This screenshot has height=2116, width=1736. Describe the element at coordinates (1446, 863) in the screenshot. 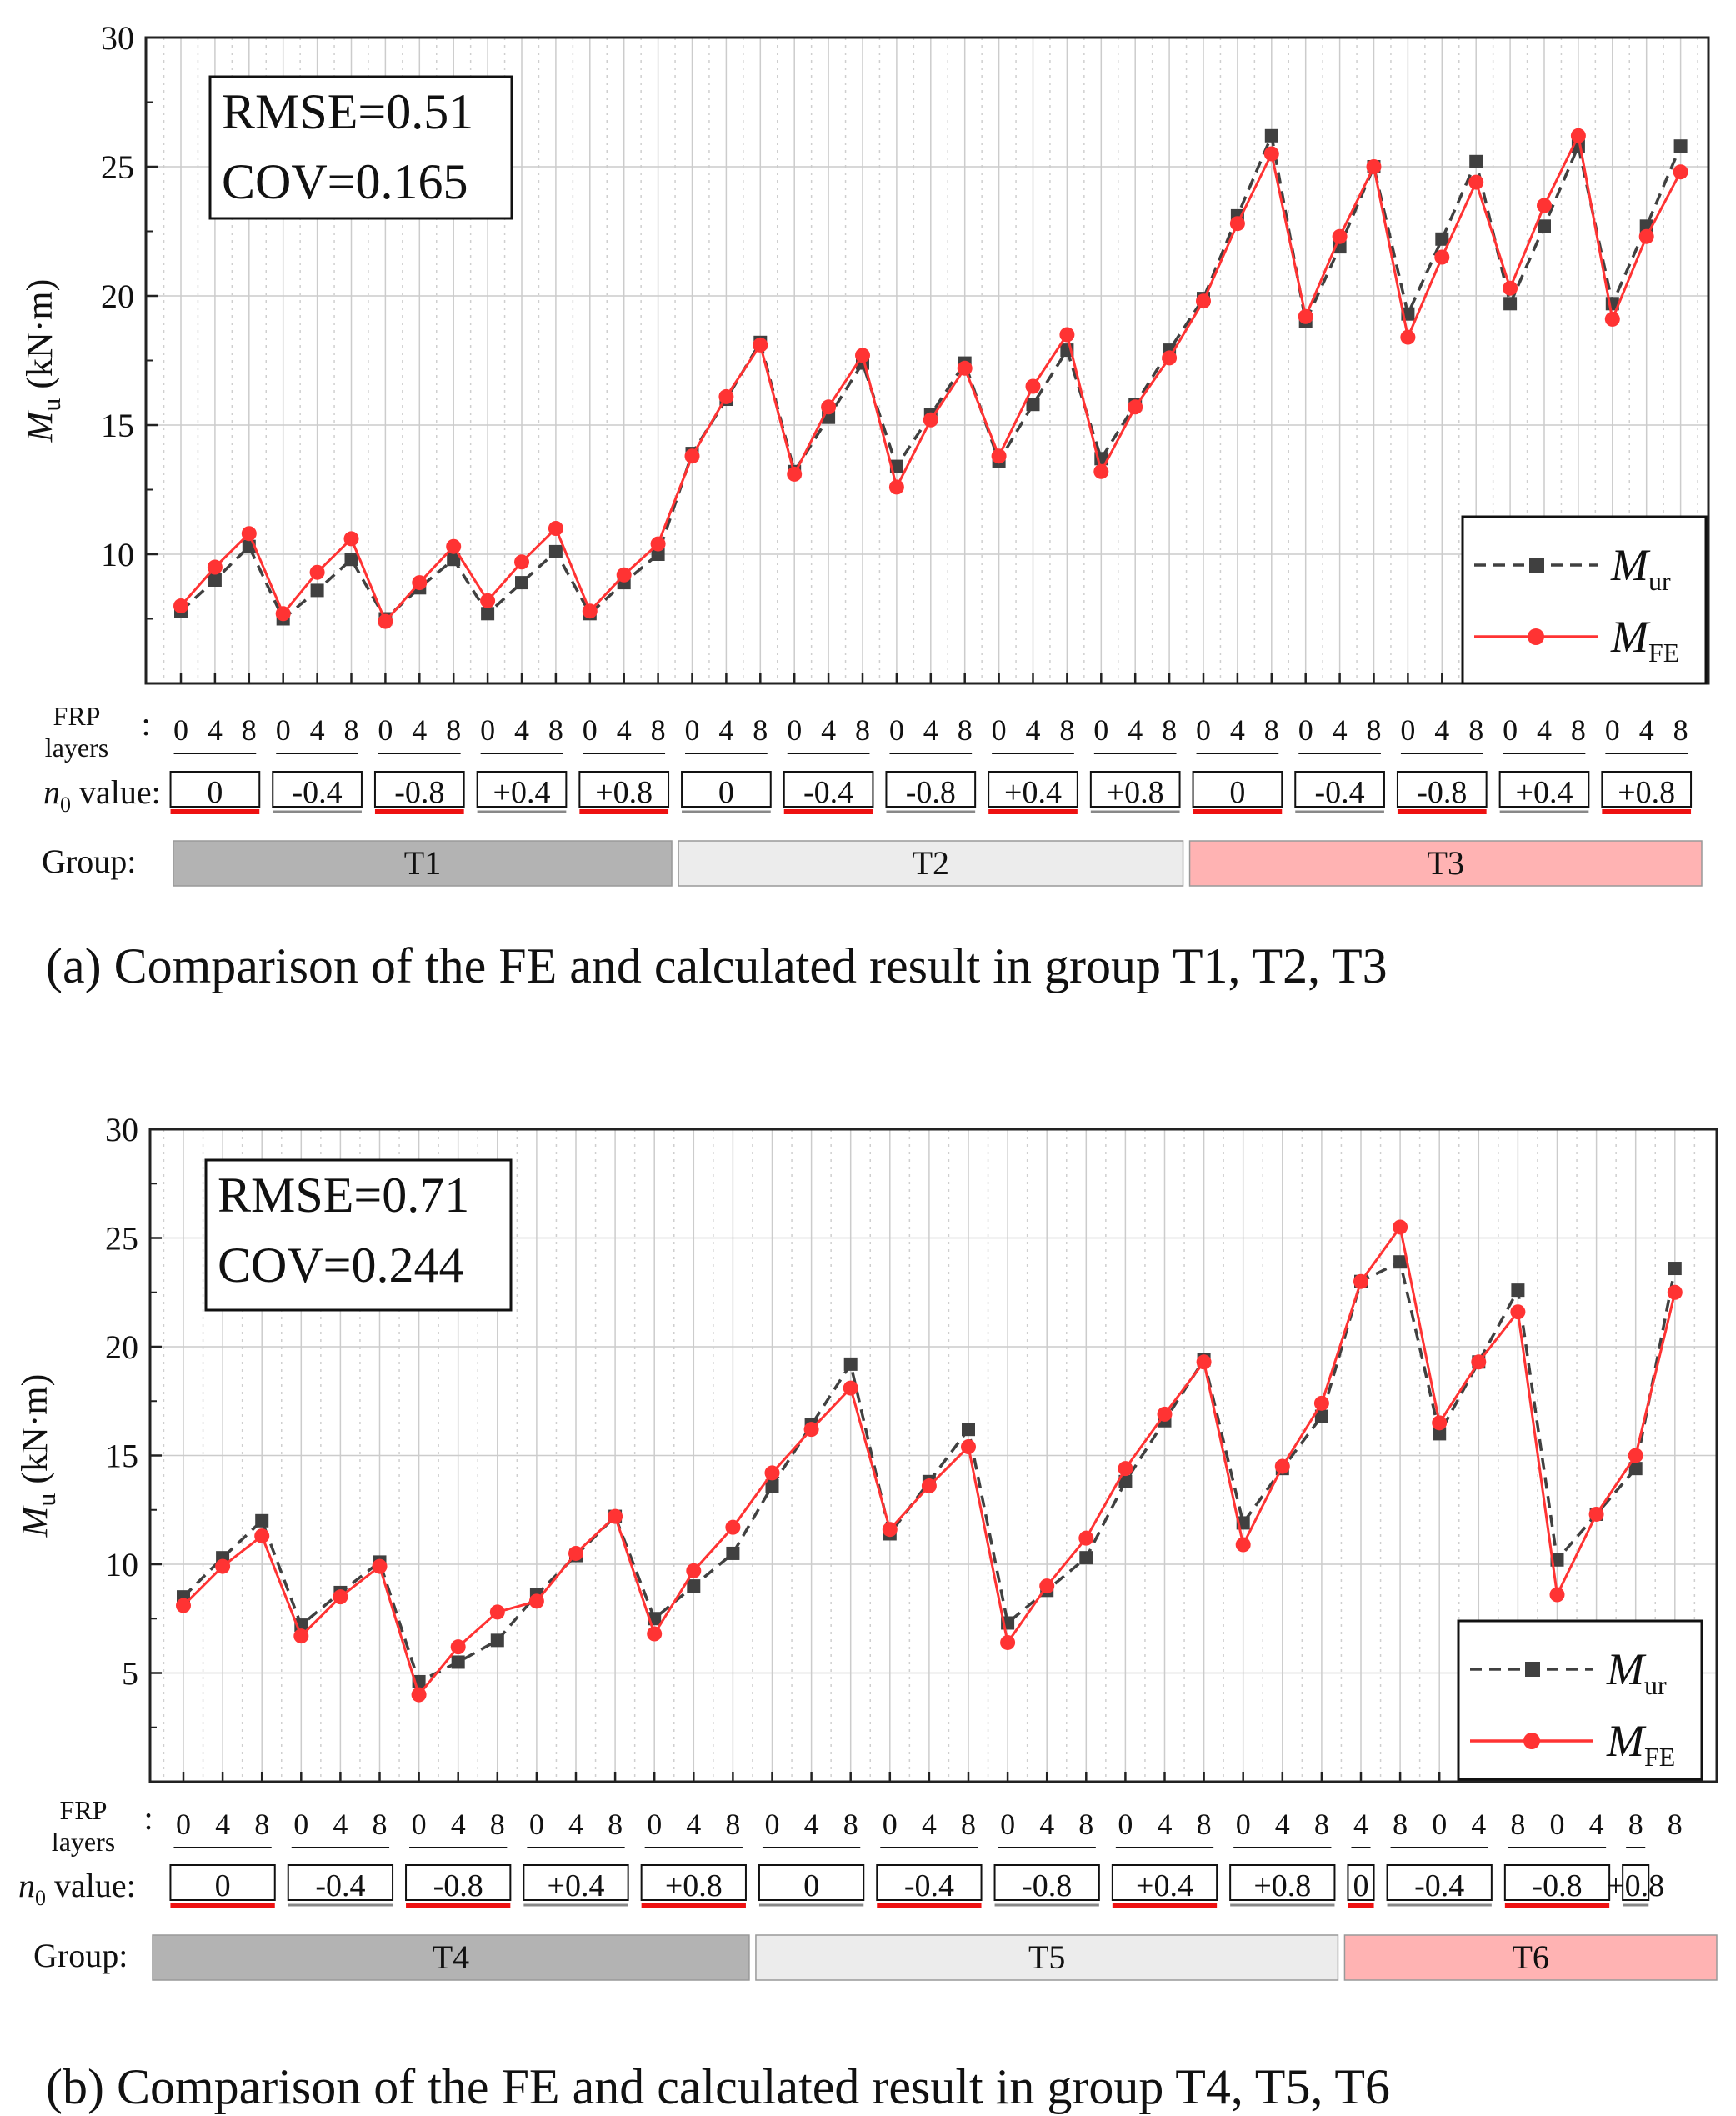

I see `chart-a-group-name: T3` at that location.